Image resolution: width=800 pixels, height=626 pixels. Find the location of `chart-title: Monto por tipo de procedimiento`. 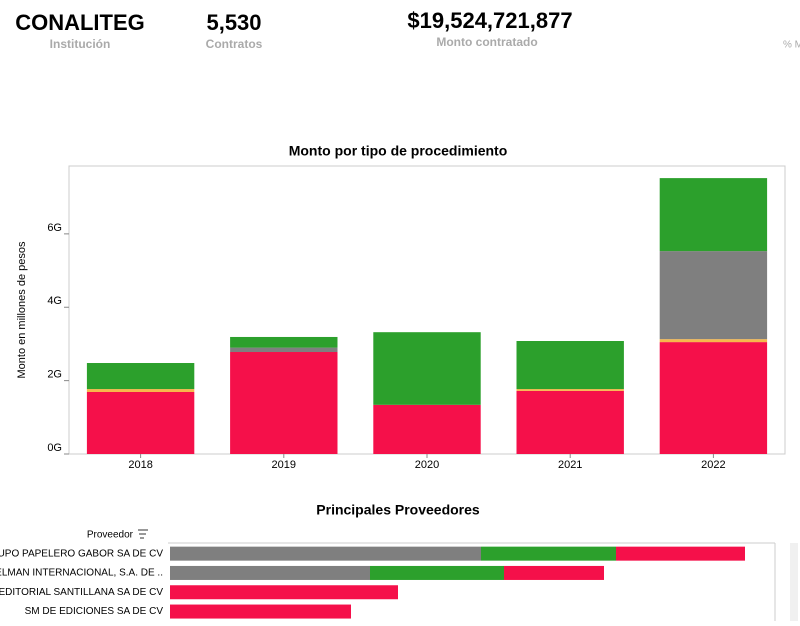

chart-title: Monto por tipo de procedimiento is located at coordinates (398, 151).